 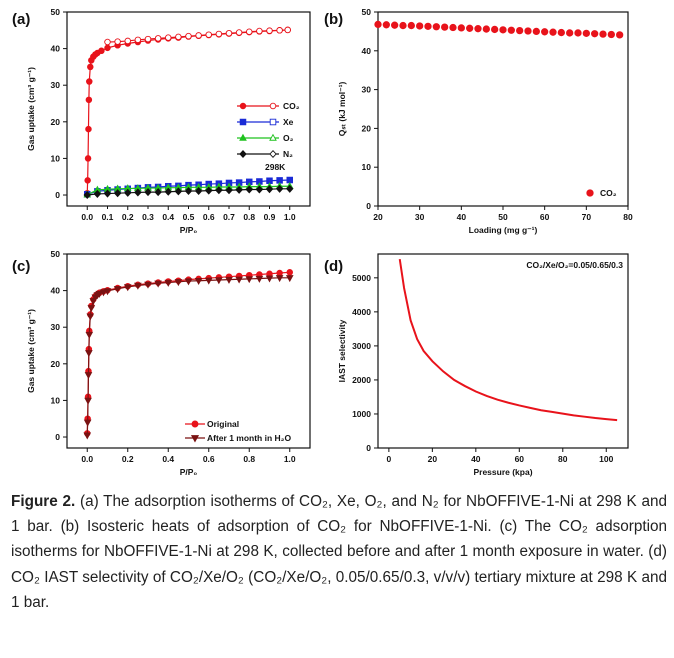 I want to click on plot-frame, so click(x=503, y=351).